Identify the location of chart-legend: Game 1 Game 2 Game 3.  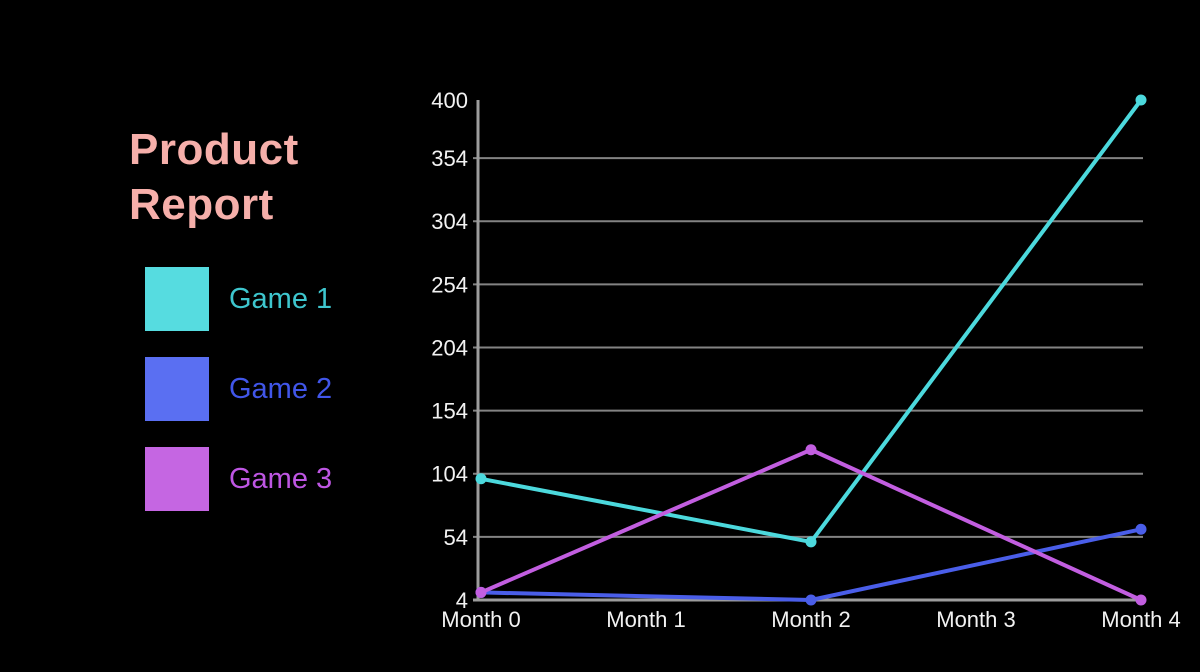
(238, 402).